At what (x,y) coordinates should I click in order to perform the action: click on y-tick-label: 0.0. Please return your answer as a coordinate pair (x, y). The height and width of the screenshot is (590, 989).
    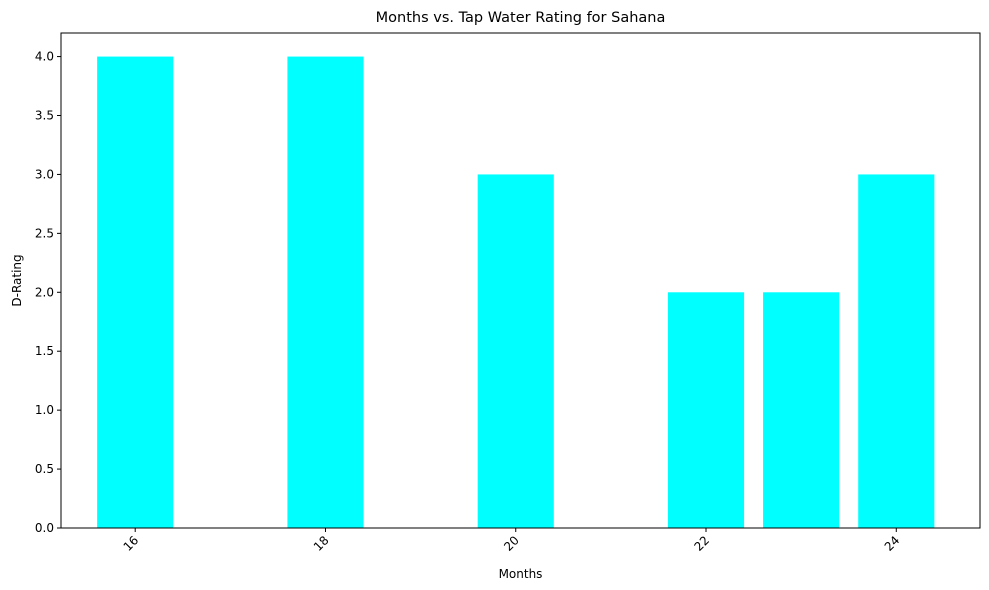
    Looking at the image, I should click on (44, 528).